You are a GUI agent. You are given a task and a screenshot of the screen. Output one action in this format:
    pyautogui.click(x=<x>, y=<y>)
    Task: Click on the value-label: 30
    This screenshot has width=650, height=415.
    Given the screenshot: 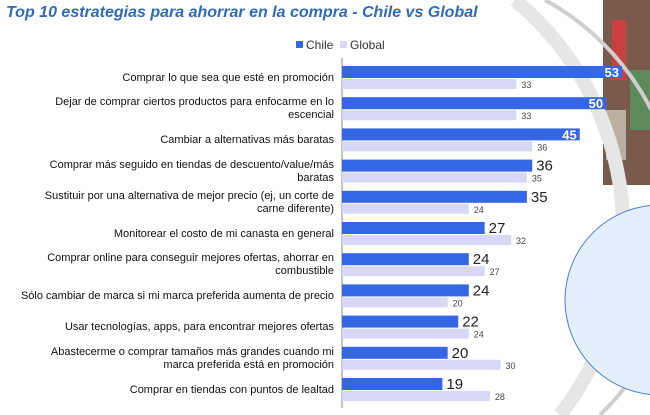 What is the action you would take?
    pyautogui.click(x=510, y=366)
    